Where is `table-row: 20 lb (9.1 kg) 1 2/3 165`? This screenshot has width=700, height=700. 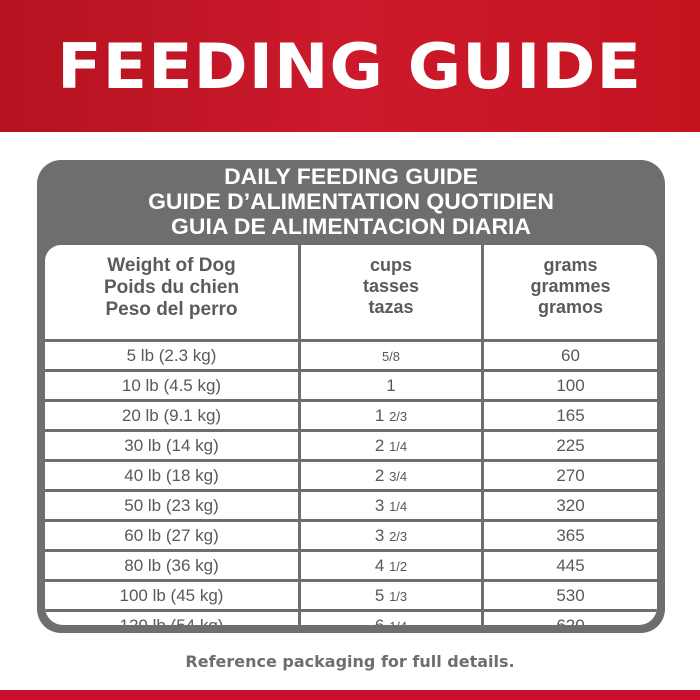 table-row: 20 lb (9.1 kg) 1 2/3 165 is located at coordinates (351, 415).